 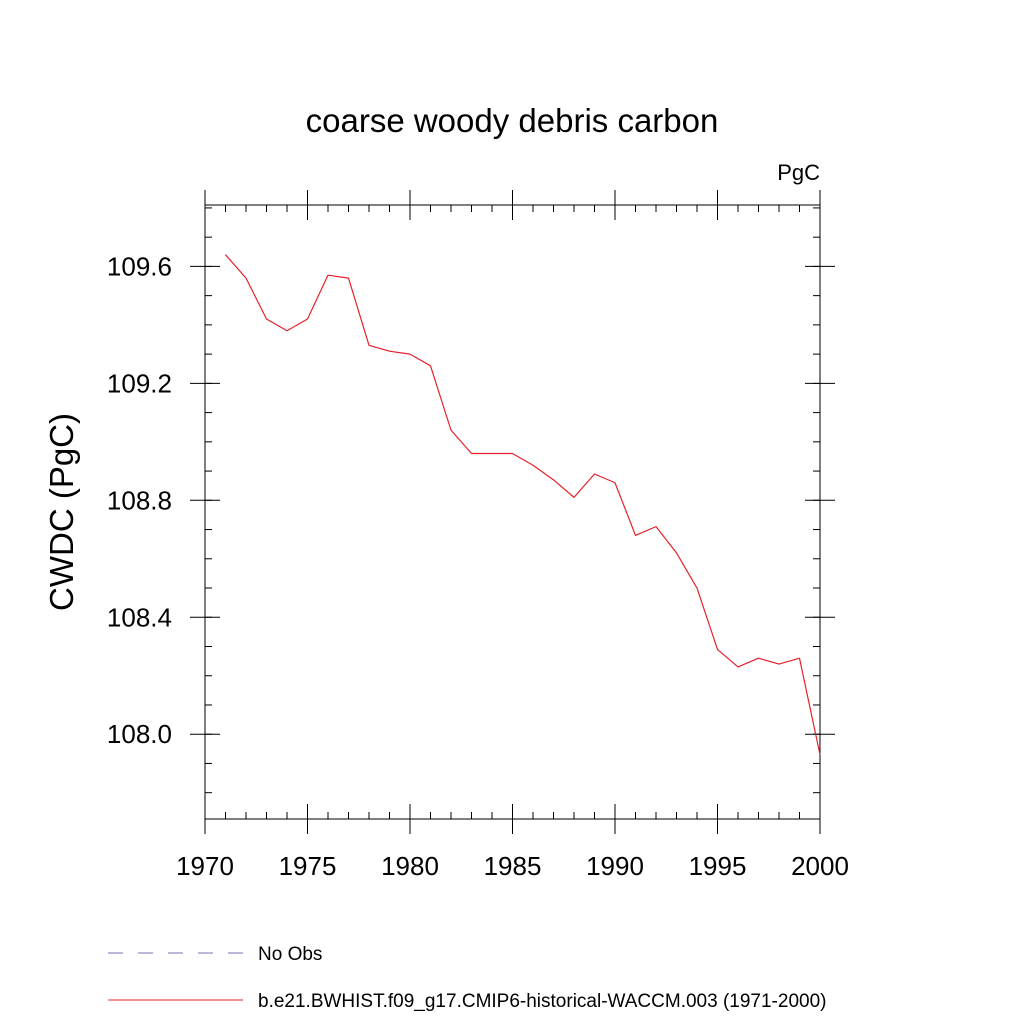 I want to click on x-tick-label: 1985, so click(x=513, y=866).